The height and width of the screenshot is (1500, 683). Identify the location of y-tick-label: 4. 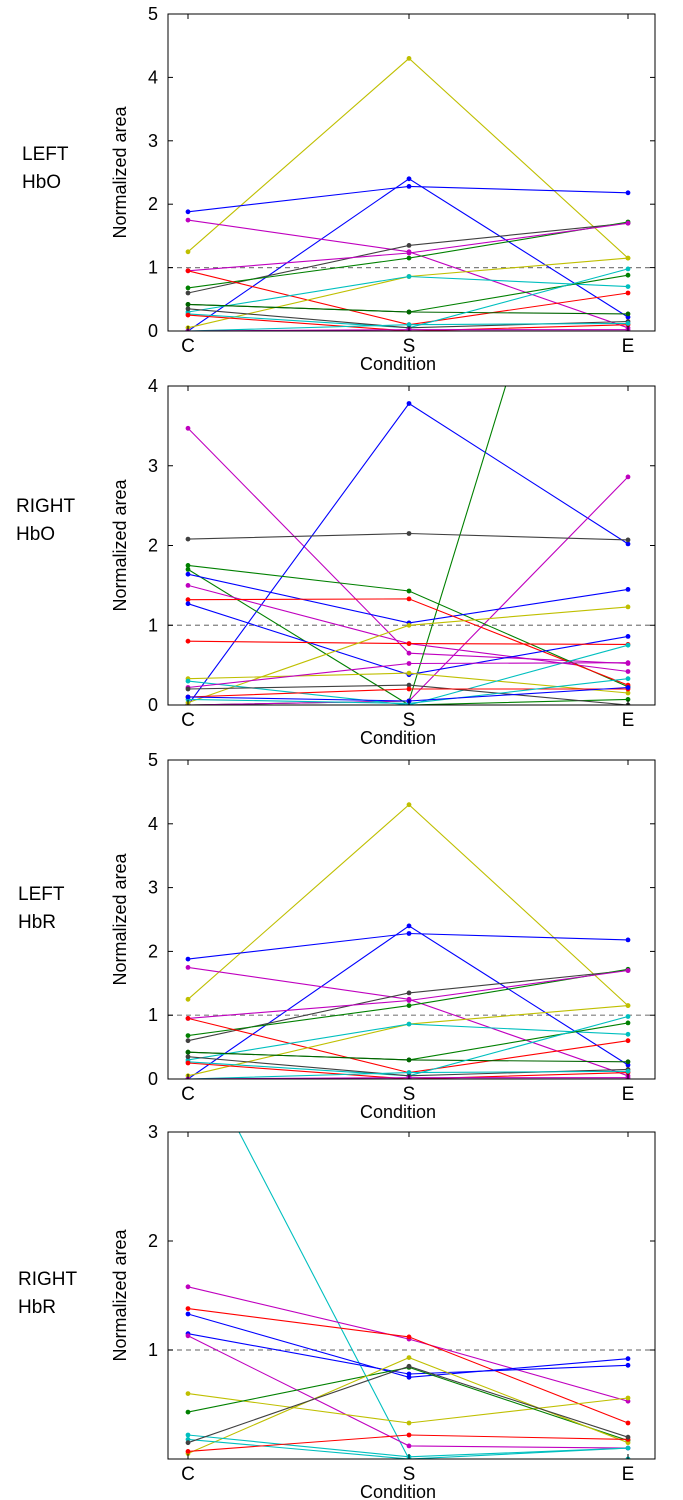
(153, 77).